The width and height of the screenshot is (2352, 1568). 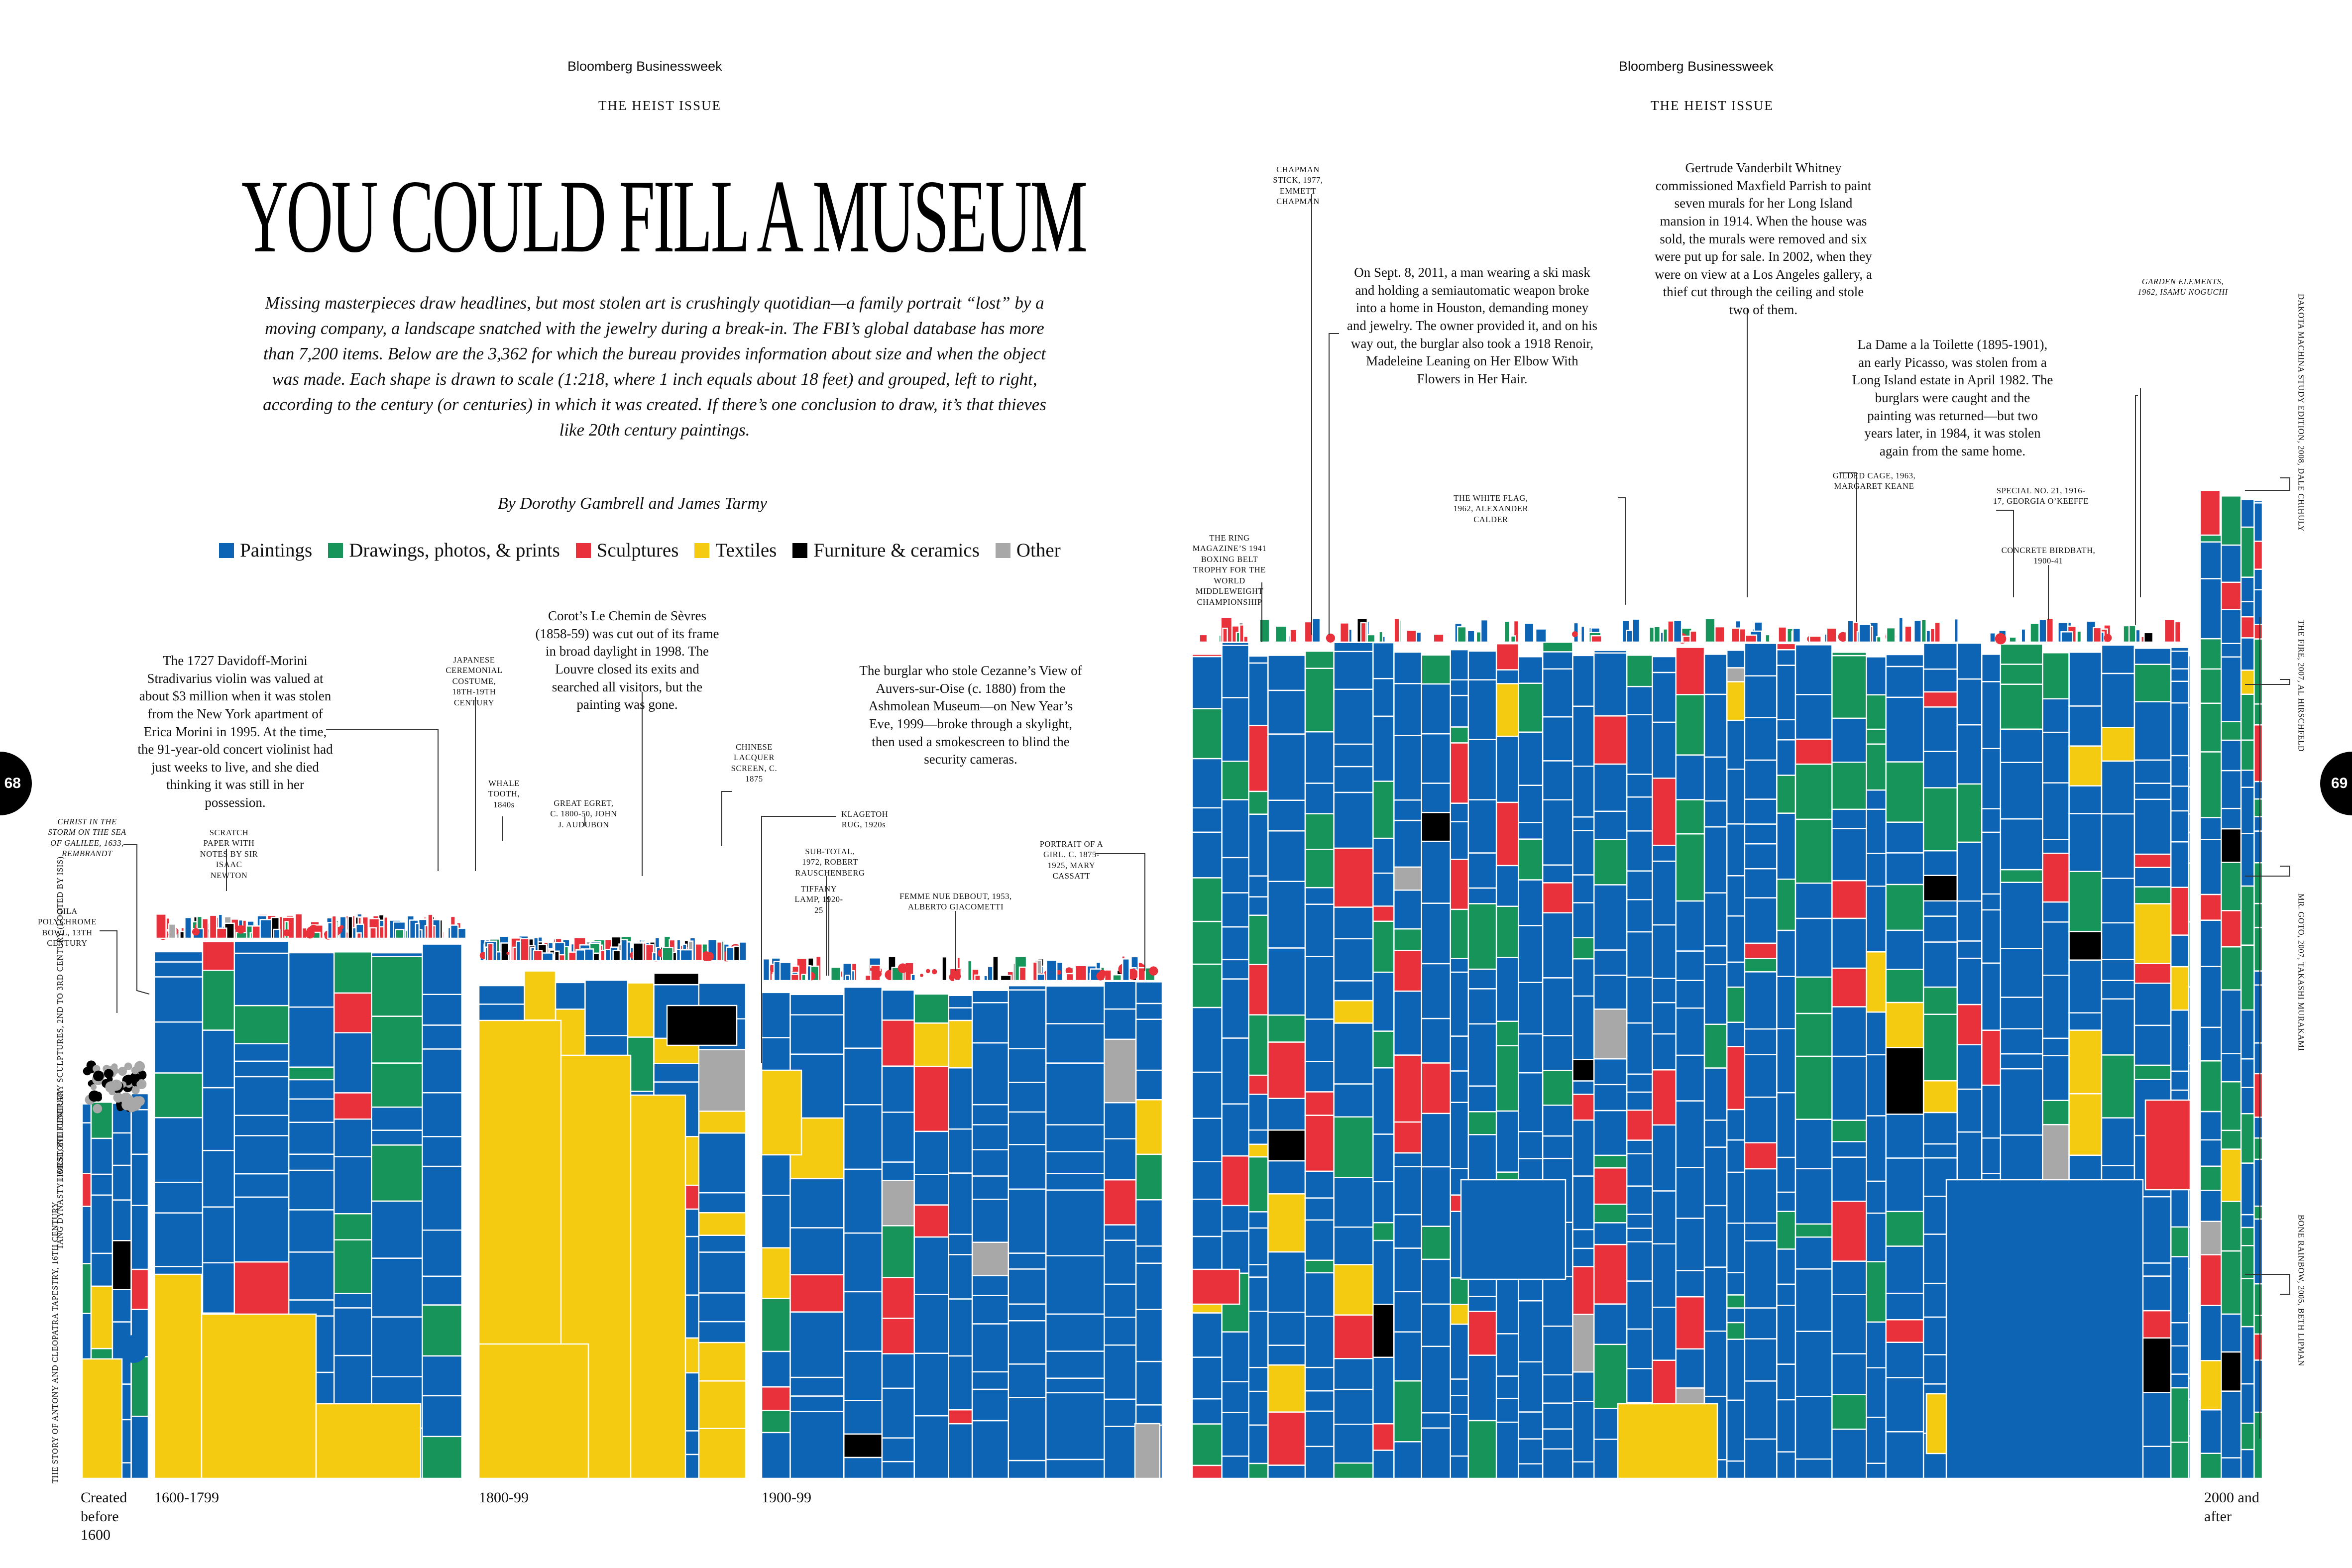 What do you see at coordinates (111, 1517) in the screenshot?
I see `axis-label-pre1600: Created before 1600` at bounding box center [111, 1517].